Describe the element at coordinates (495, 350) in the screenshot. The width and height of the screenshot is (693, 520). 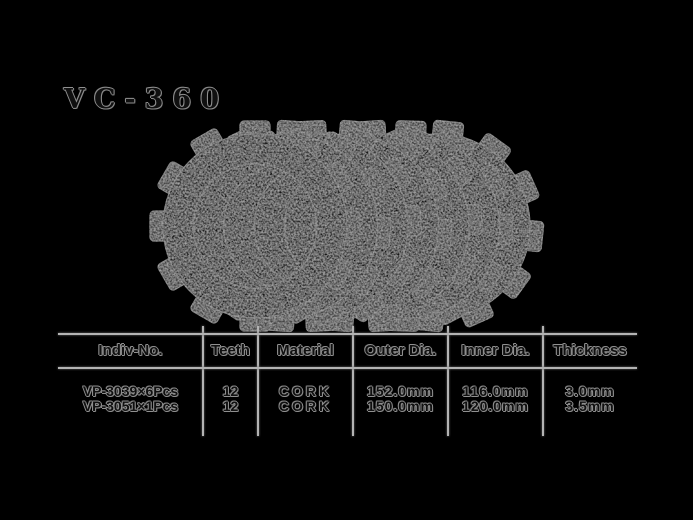
I see `col-header-inner-dia: Inner Dia.` at that location.